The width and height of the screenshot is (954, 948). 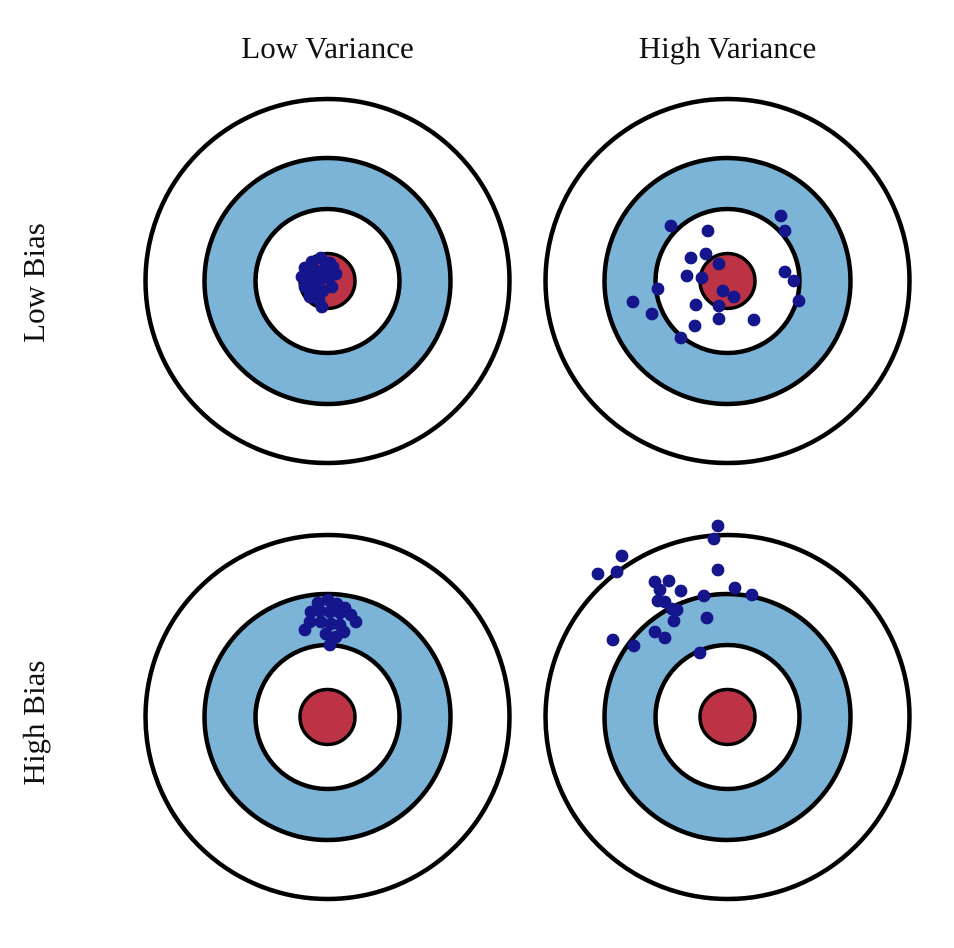 What do you see at coordinates (728, 47) in the screenshot?
I see `column-title-high-variance: High Variance` at bounding box center [728, 47].